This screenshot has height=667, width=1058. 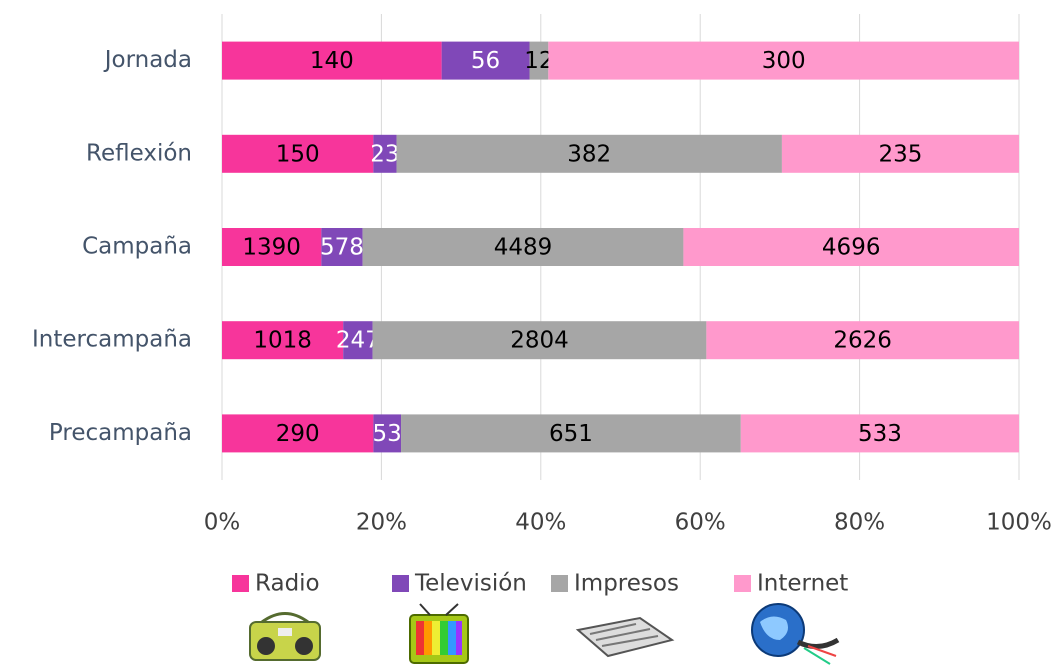 What do you see at coordinates (626, 584) in the screenshot?
I see `legend-label: Impresos` at bounding box center [626, 584].